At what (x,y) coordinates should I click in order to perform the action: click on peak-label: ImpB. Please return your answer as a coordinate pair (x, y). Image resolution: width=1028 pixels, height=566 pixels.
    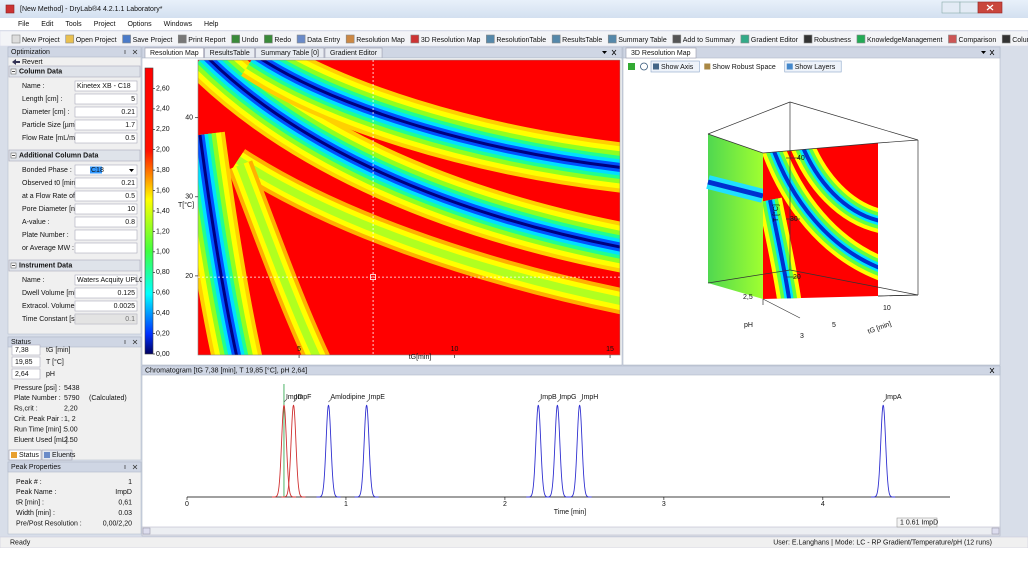
    Looking at the image, I should click on (548, 397).